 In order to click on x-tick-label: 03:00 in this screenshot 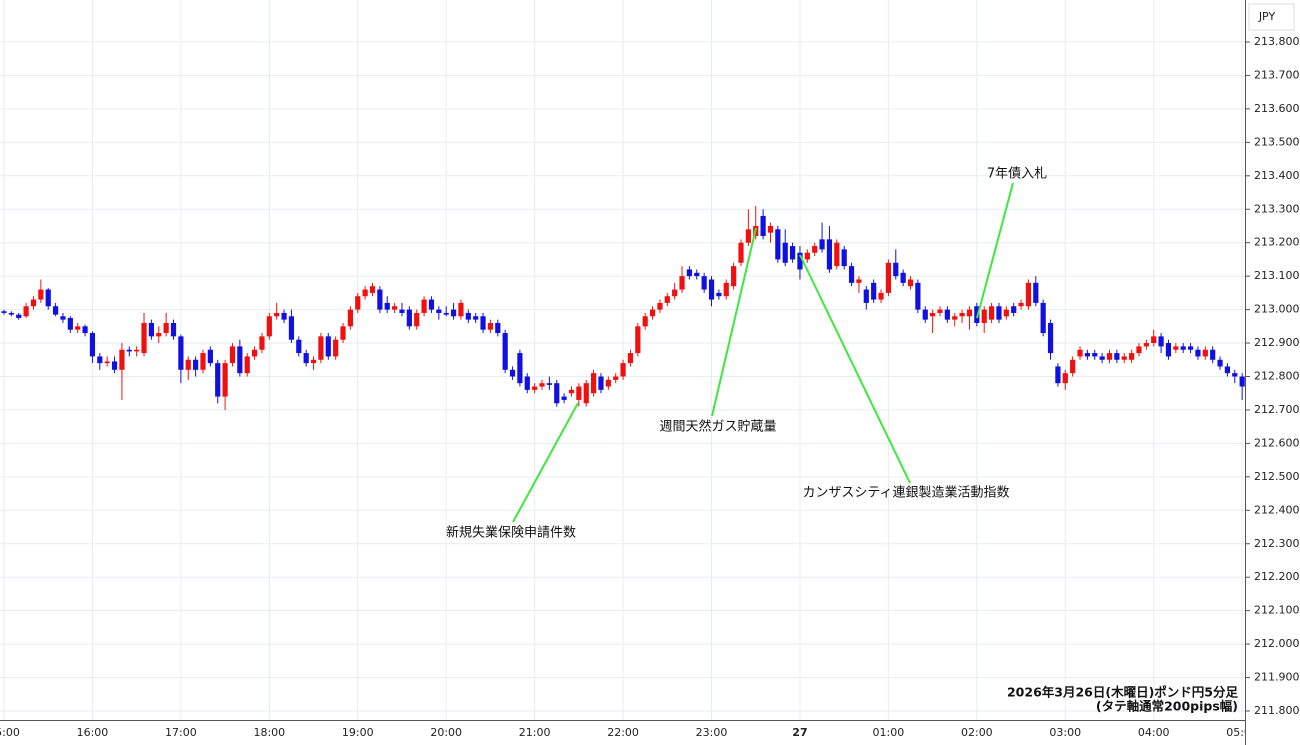, I will do `click(1065, 732)`.